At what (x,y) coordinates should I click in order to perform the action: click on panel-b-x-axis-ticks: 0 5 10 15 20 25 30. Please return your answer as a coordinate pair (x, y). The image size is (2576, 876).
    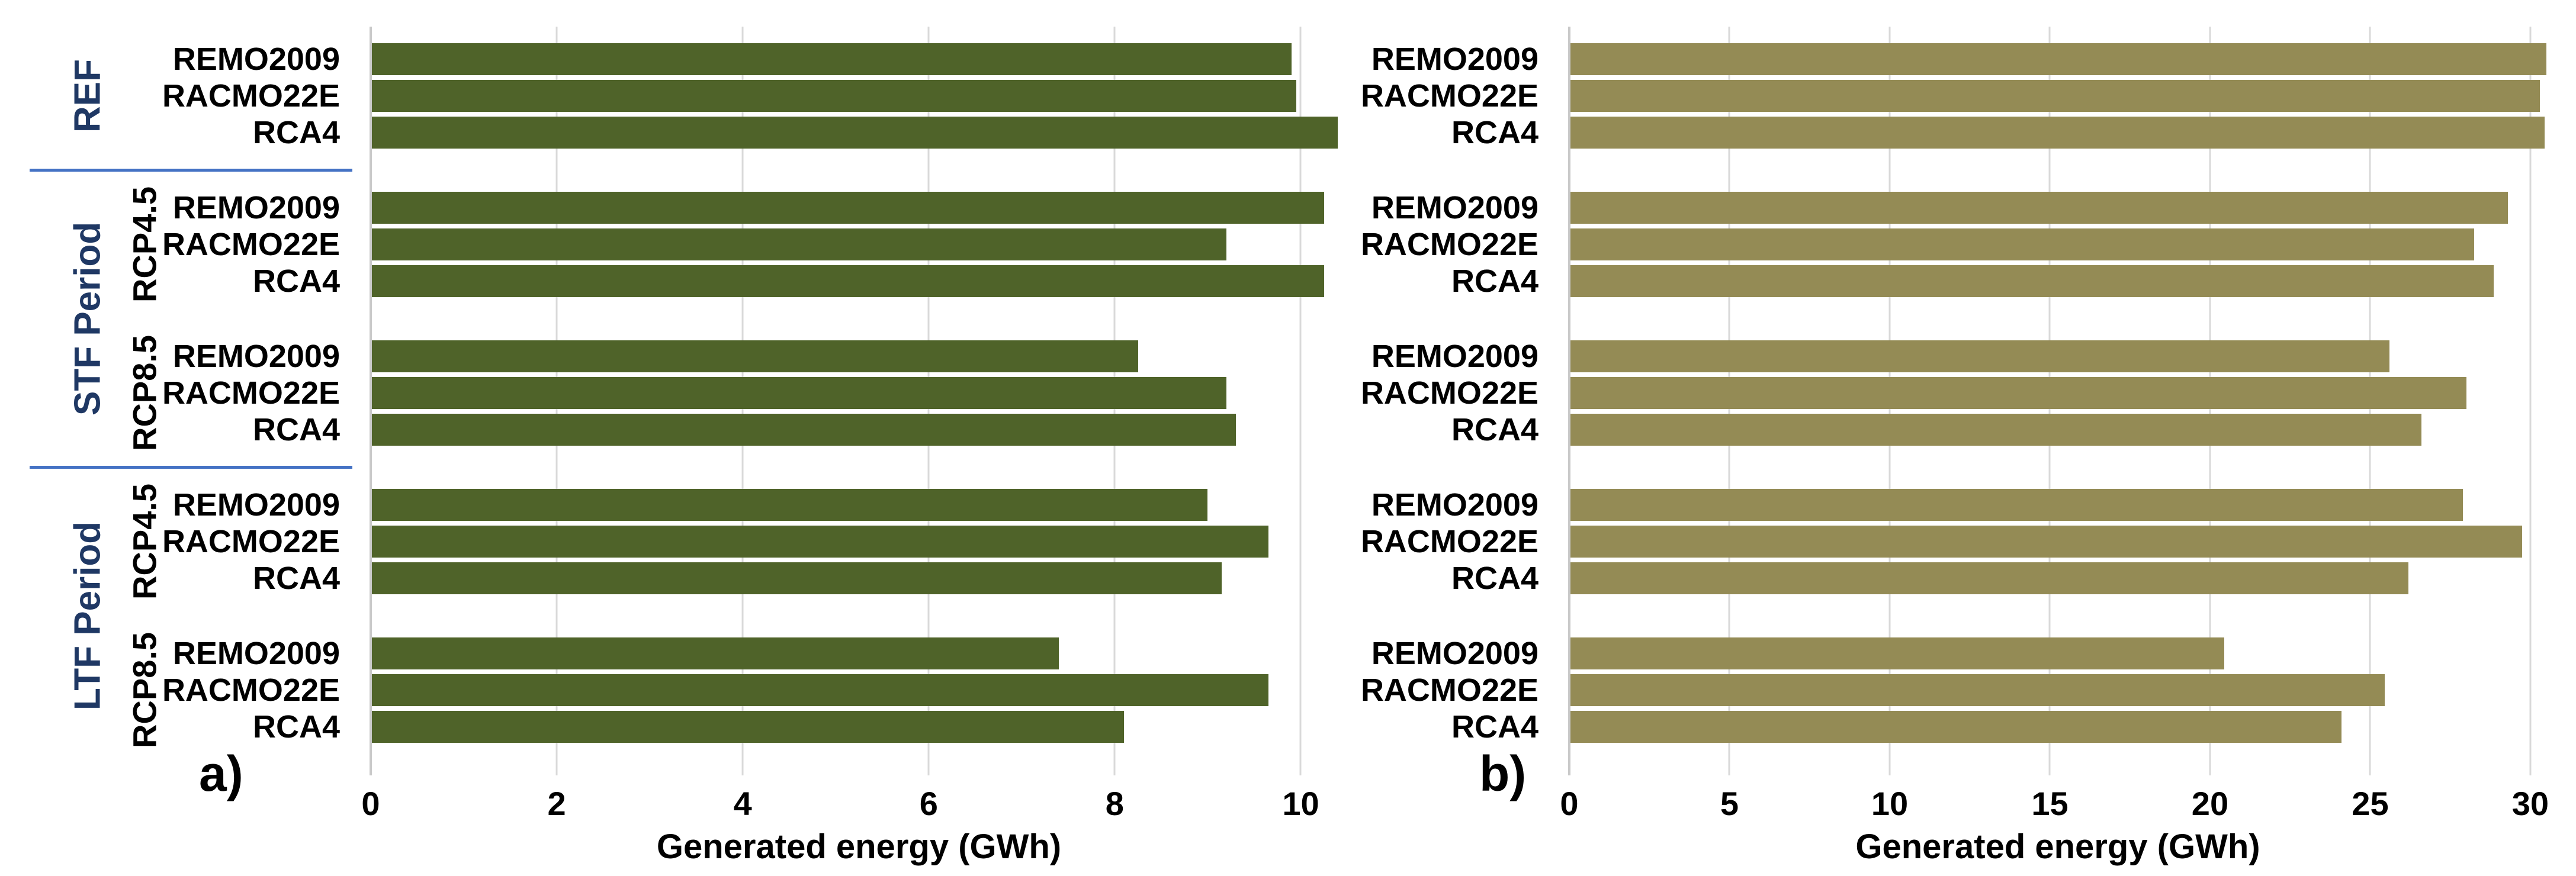
    Looking at the image, I should click on (2054, 803).